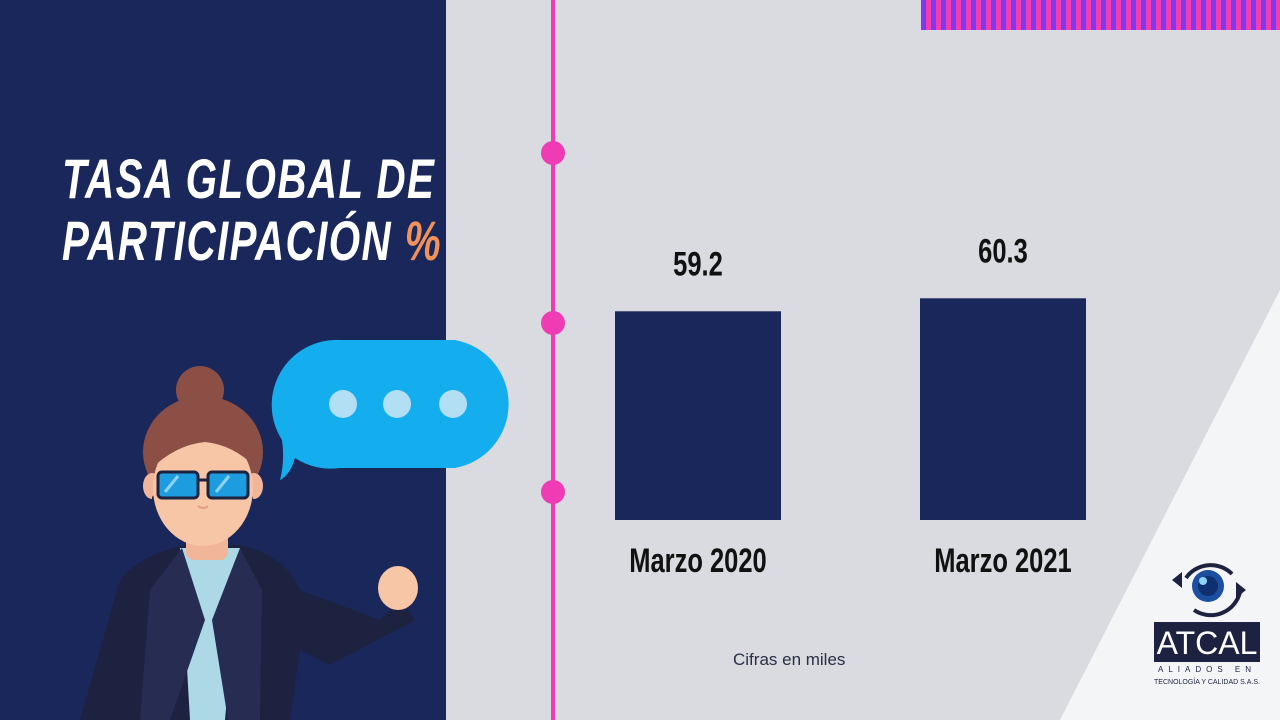 This screenshot has width=1280, height=720. I want to click on data-label-1: 59.2, so click(698, 264).